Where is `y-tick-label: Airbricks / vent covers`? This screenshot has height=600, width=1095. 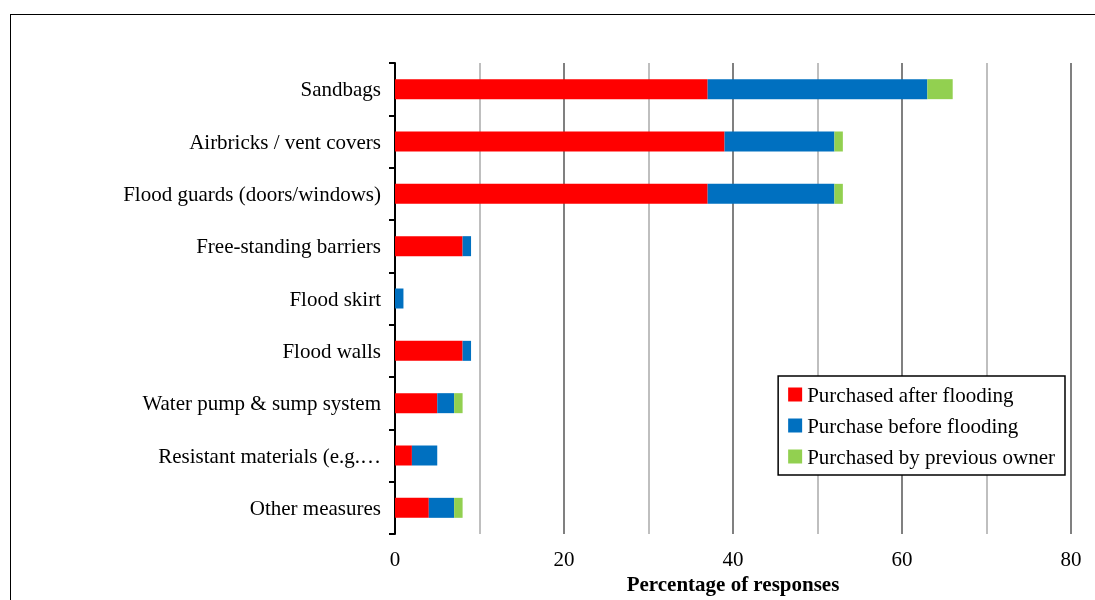 y-tick-label: Airbricks / vent covers is located at coordinates (285, 141).